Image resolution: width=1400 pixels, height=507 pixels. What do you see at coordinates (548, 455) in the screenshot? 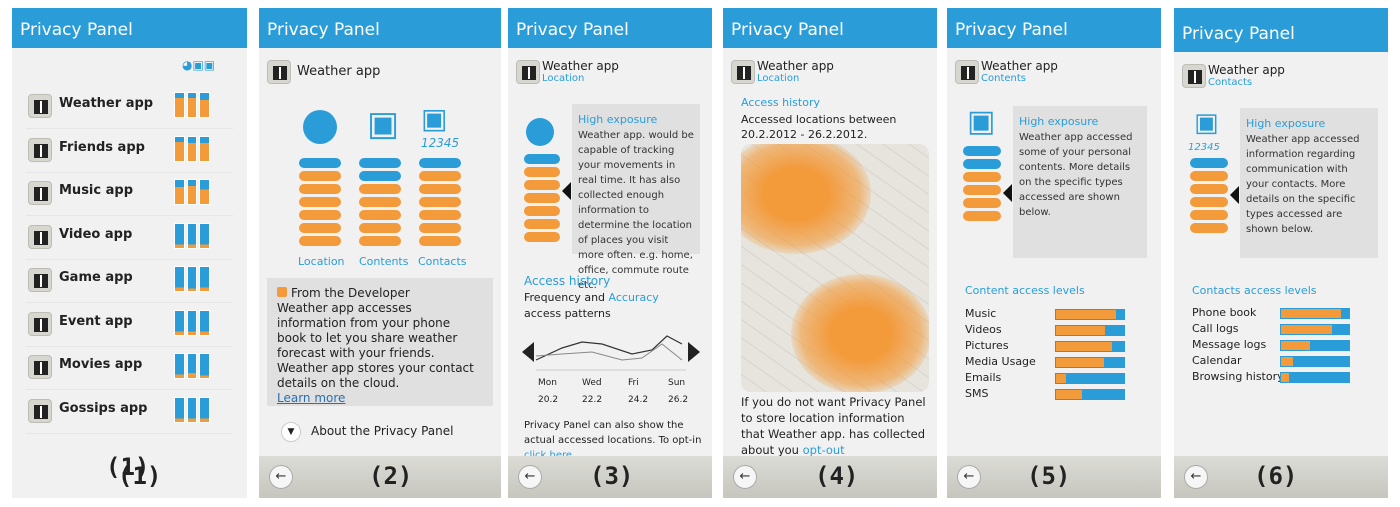
I see `click-here-link: click here` at bounding box center [548, 455].